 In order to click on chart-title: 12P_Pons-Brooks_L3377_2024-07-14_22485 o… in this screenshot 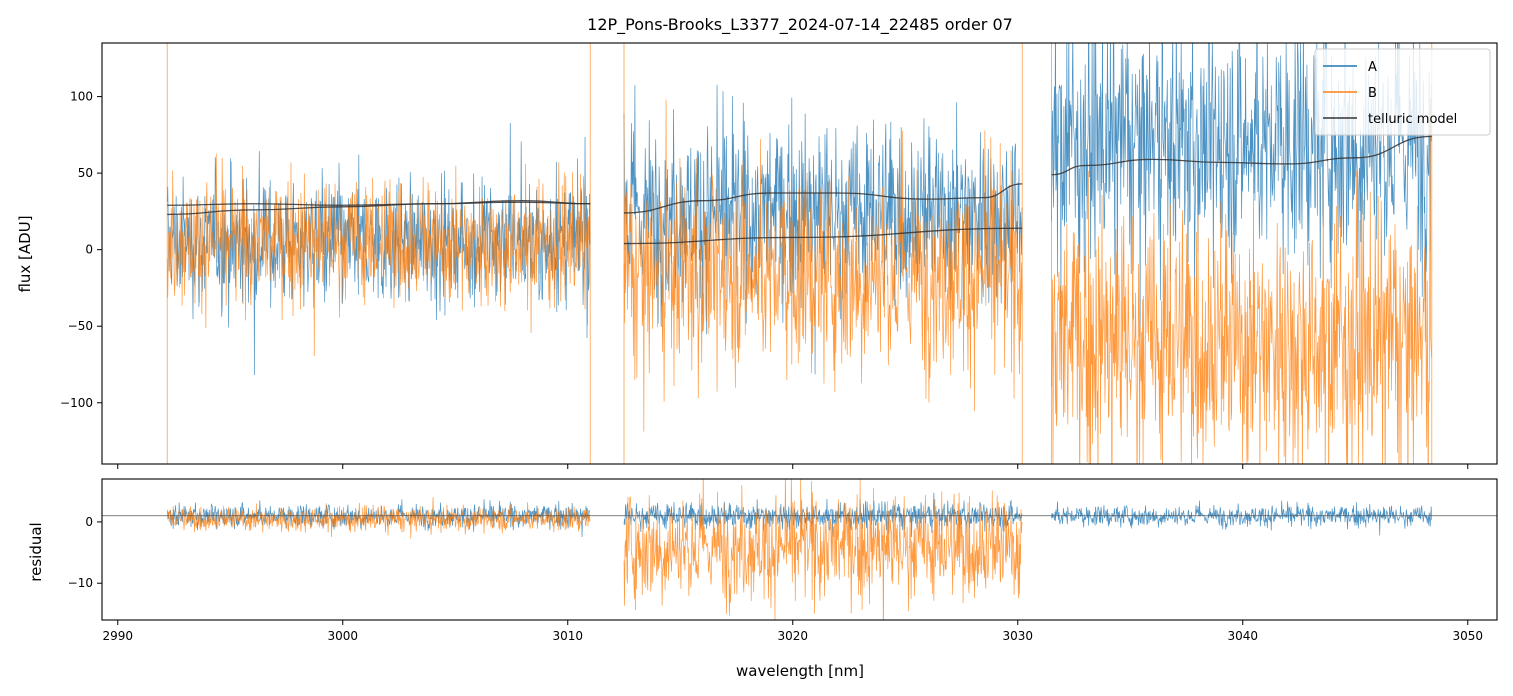, I will do `click(800, 25)`.